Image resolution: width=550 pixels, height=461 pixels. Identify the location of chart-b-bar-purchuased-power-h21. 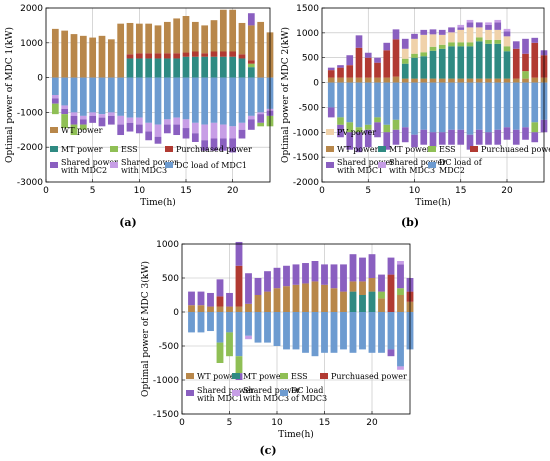
(516, 63).